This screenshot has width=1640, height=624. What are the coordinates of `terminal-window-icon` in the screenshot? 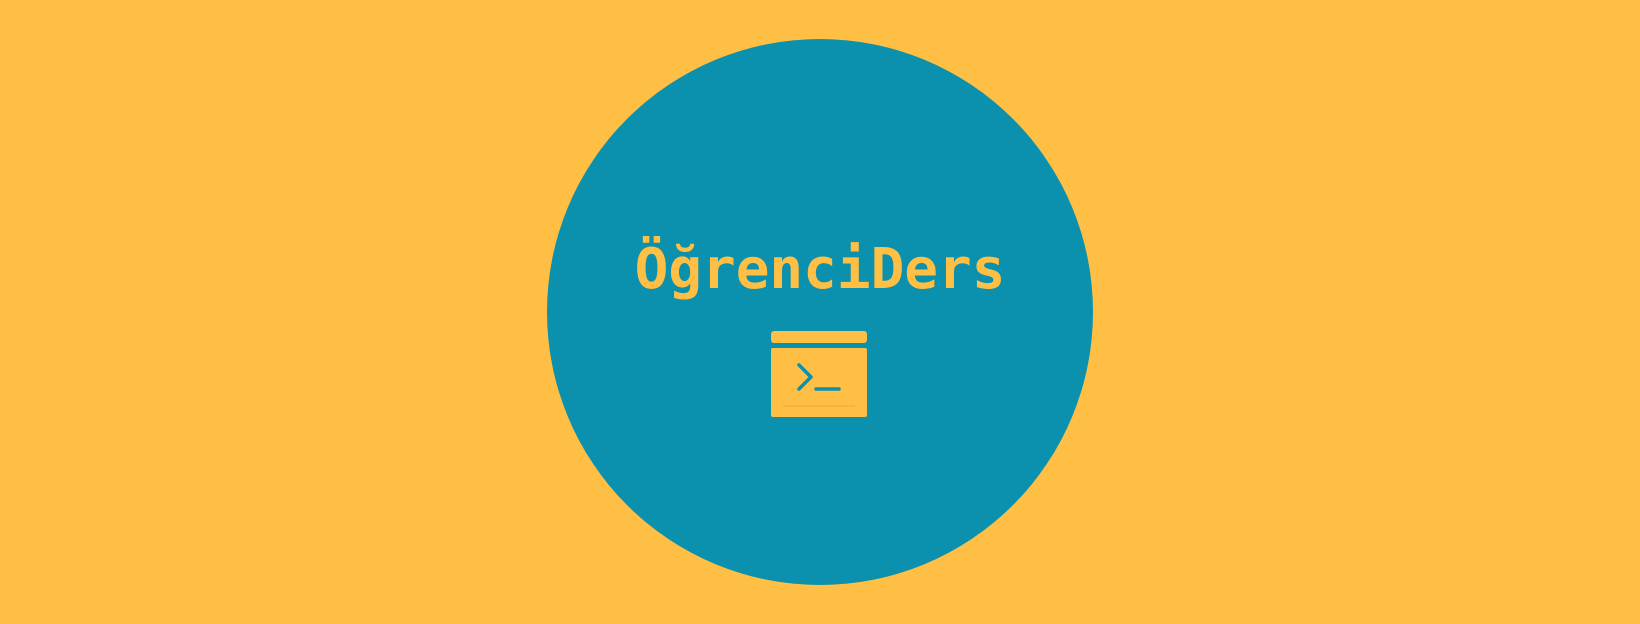 It's located at (819, 374).